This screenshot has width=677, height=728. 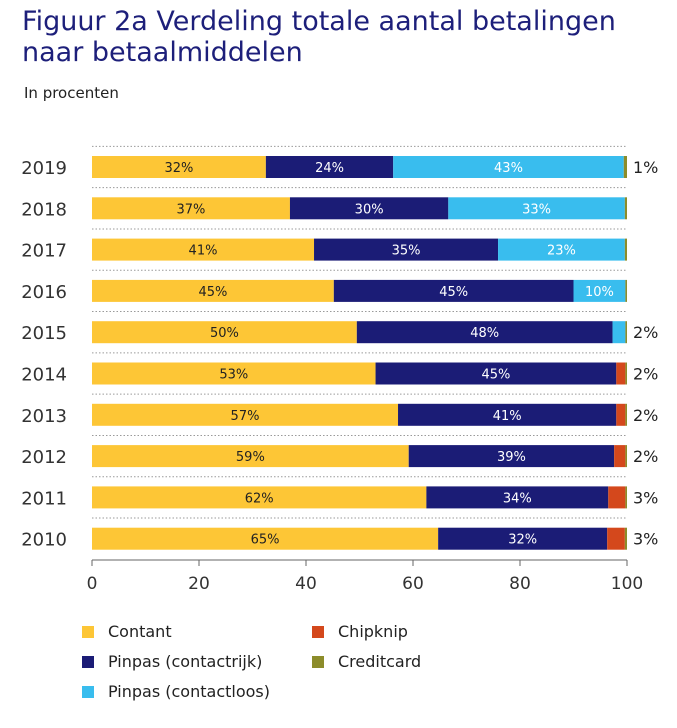 I want to click on data-label: 39%, so click(x=511, y=457).